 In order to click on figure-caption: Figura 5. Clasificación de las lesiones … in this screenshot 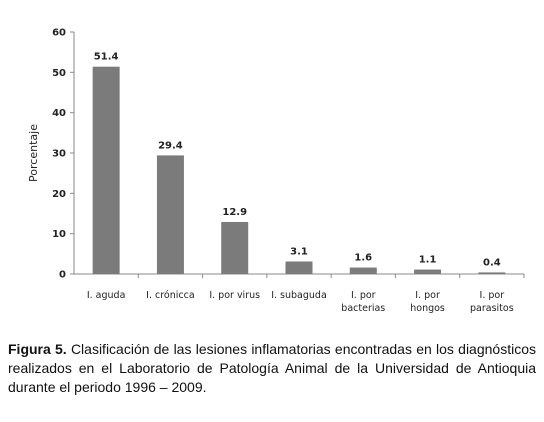, I will do `click(272, 368)`.